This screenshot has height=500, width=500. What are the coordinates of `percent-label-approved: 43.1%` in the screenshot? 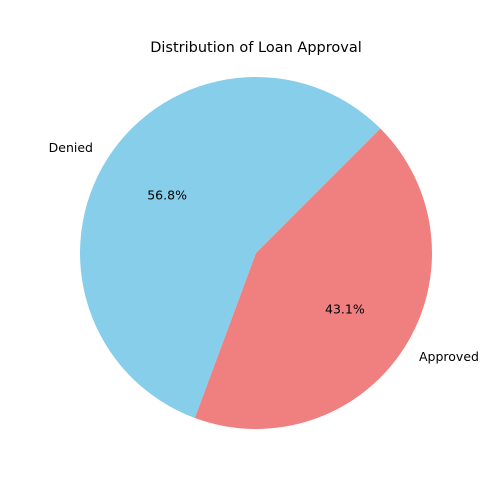 It's located at (345, 308).